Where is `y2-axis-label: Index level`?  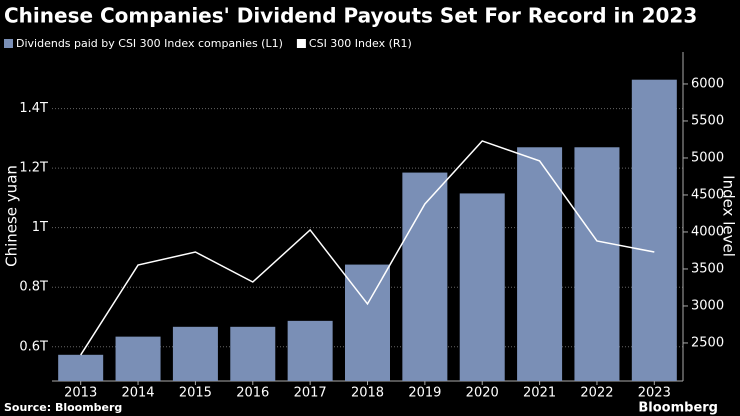 y2-axis-label: Index level is located at coordinates (729, 216).